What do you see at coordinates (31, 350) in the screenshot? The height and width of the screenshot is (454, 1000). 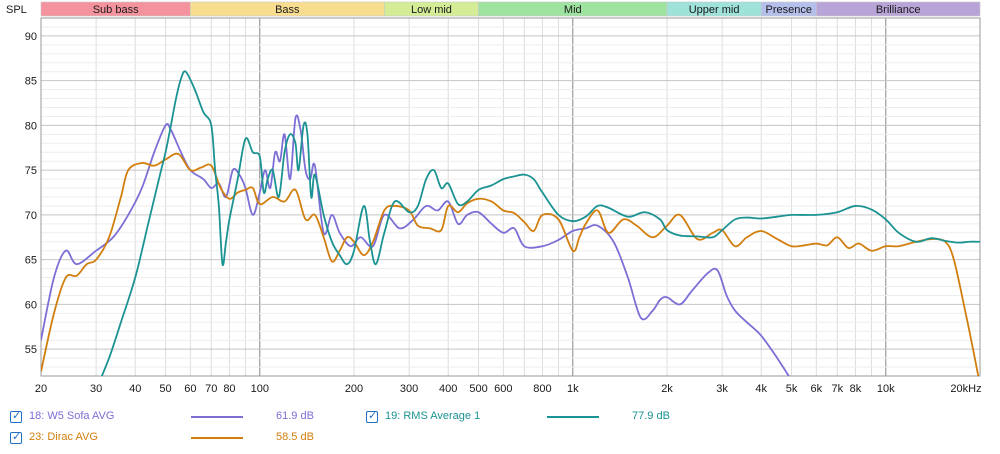 I see `y-tick-label: 55` at bounding box center [31, 350].